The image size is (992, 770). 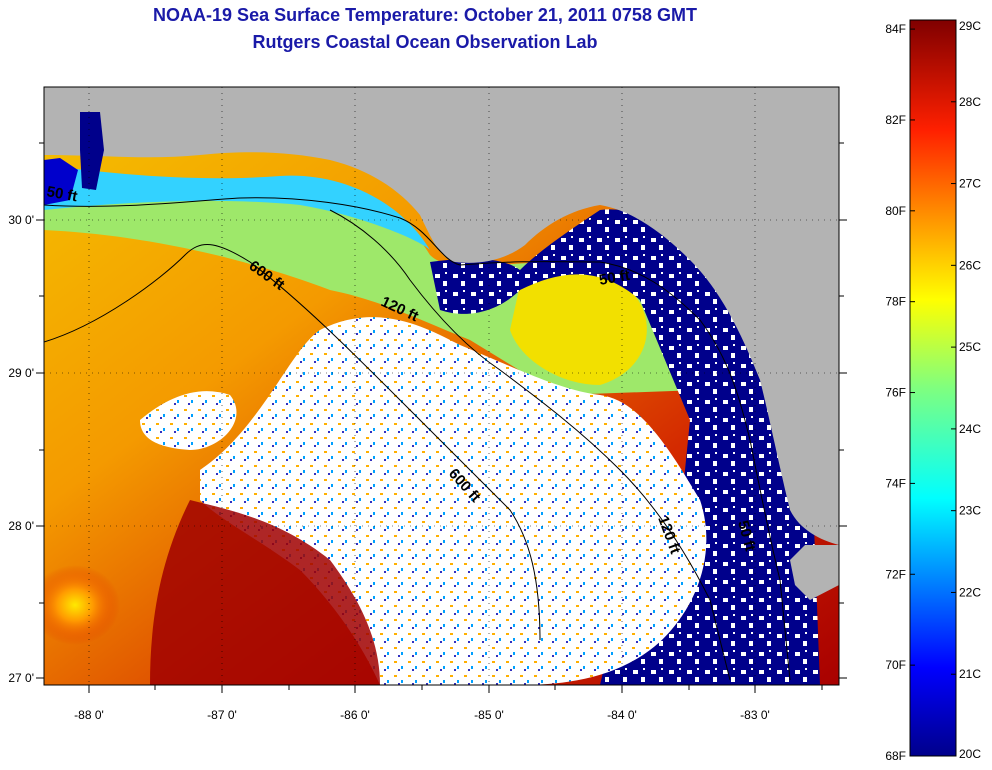 I want to click on colorbar-f-label: 72F, so click(x=895, y=574).